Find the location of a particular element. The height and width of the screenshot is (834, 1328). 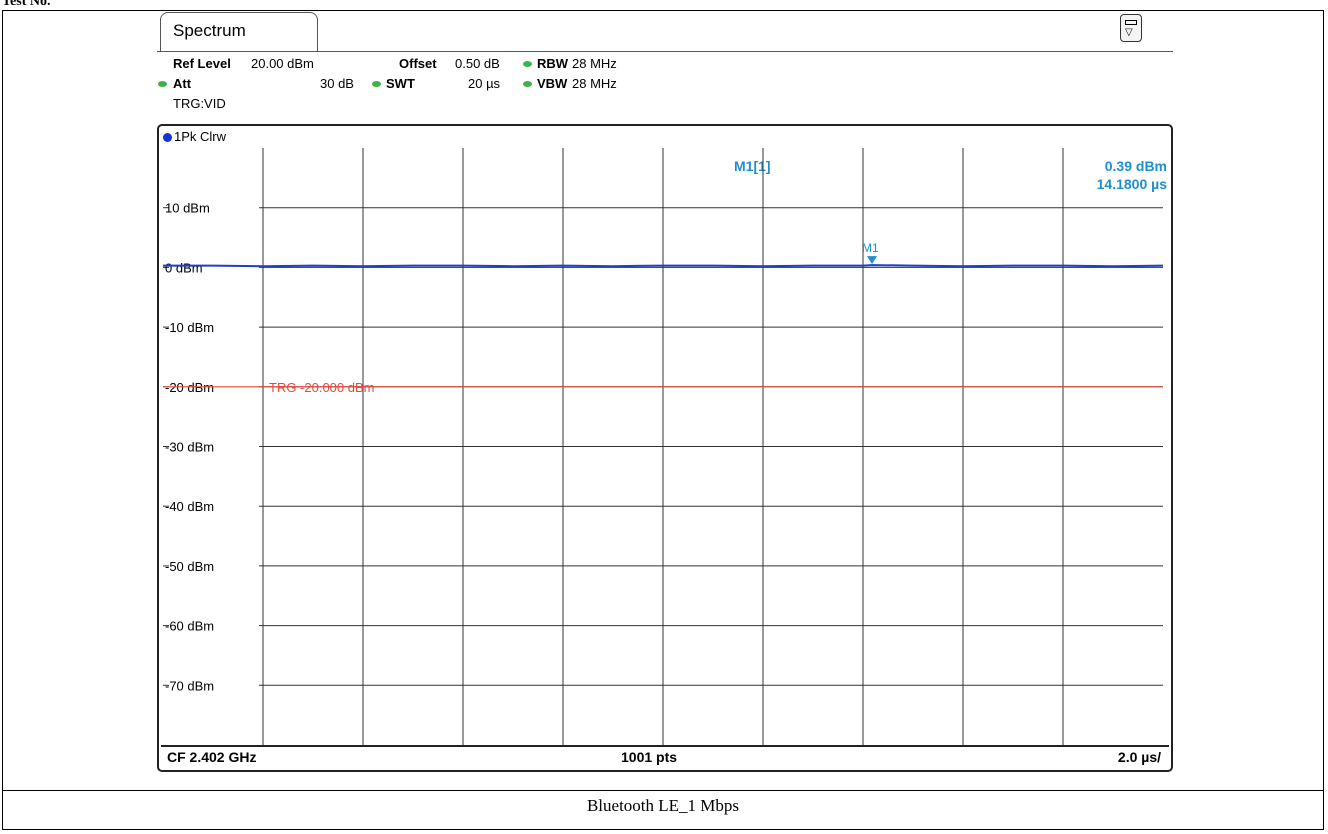

trigger-label: TRG -20.000 dBm is located at coordinates (322, 387).